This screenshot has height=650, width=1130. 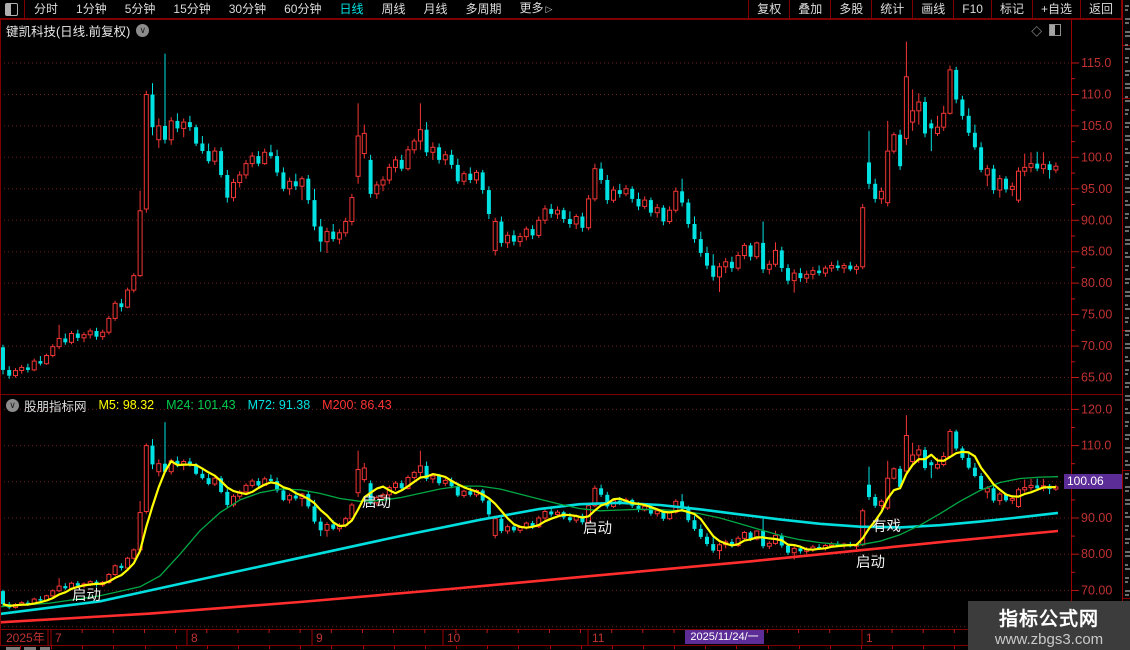 I want to click on toolbar-button-F10: F10, so click(x=972, y=9).